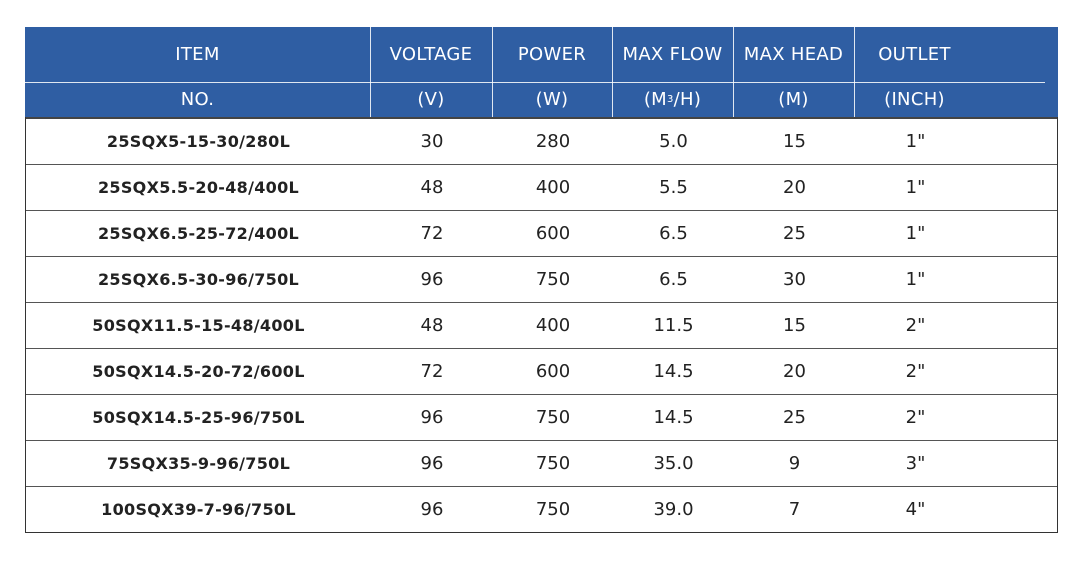  I want to click on header-unit-head: (M), so click(793, 99).